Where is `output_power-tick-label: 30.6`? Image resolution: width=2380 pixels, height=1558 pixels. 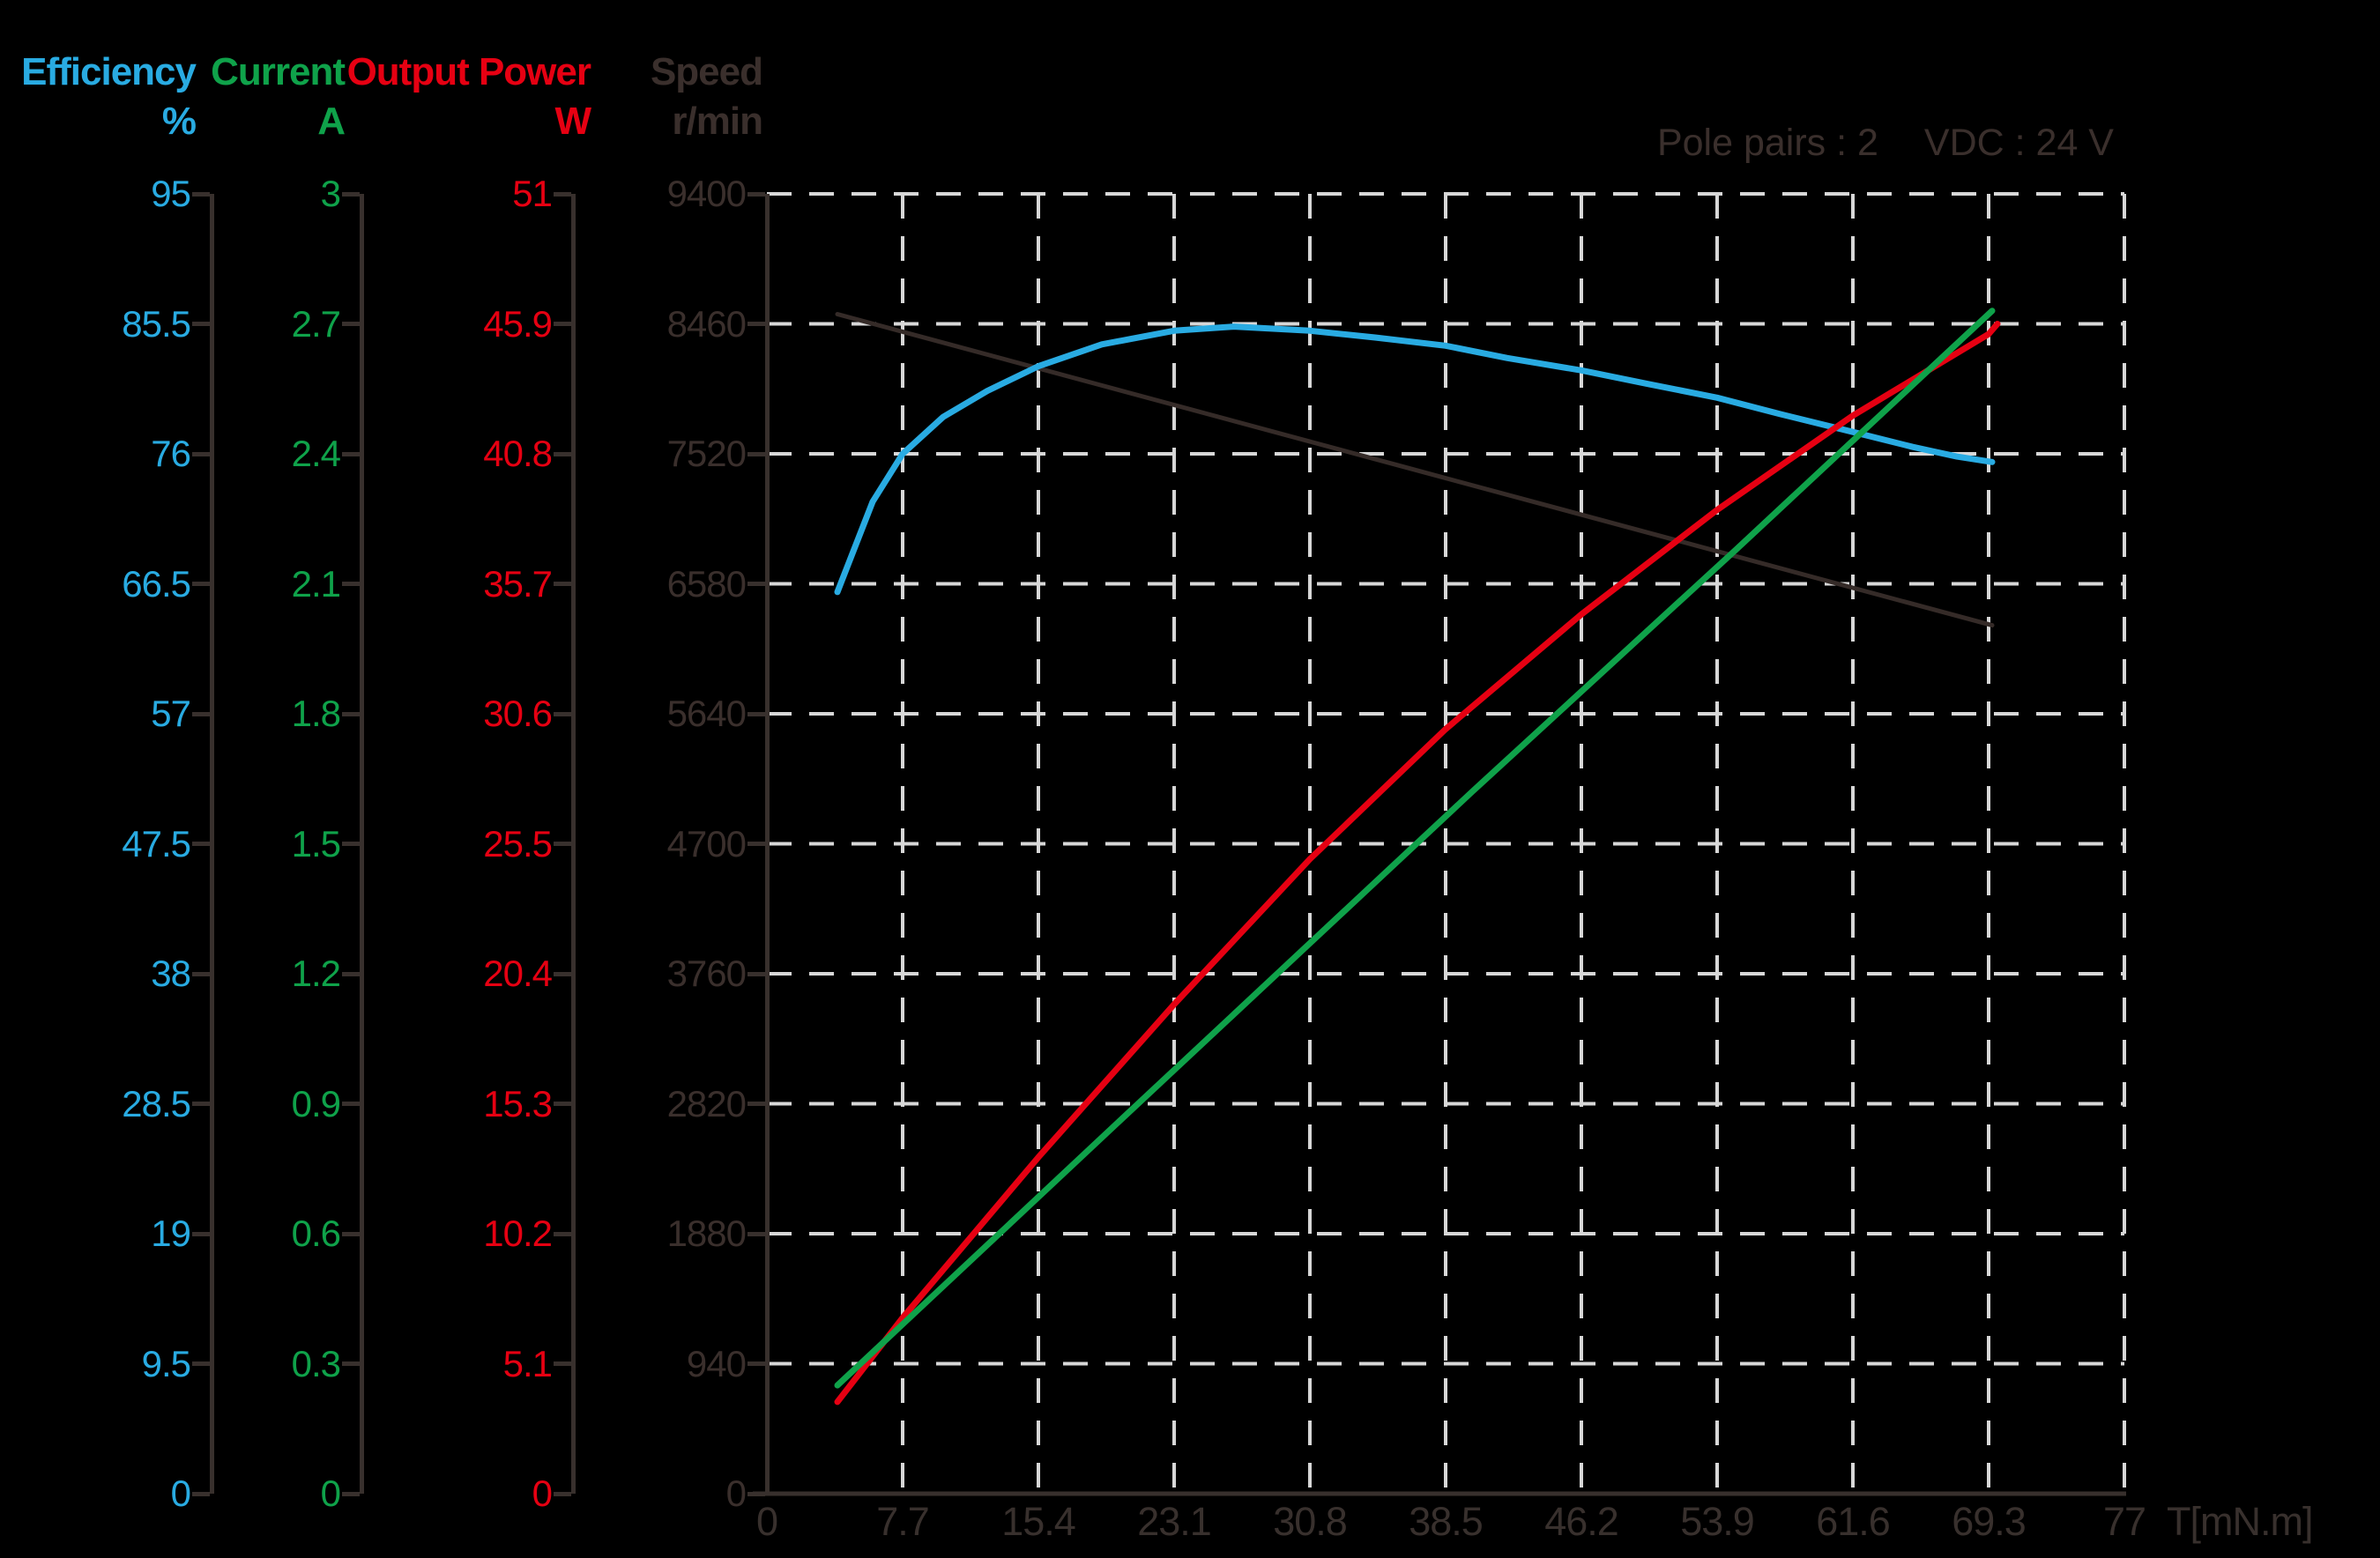 output_power-tick-label: 30.6 is located at coordinates (518, 713).